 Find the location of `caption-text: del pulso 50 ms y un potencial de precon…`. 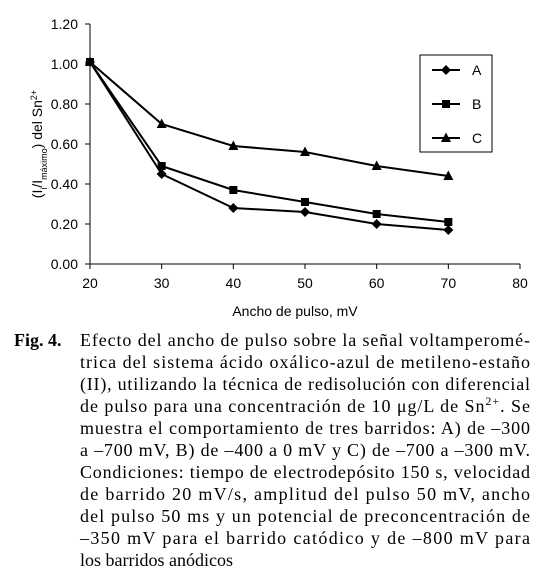

caption-text: del pulso 50 ms y un potencial de precon… is located at coordinates (305, 516).